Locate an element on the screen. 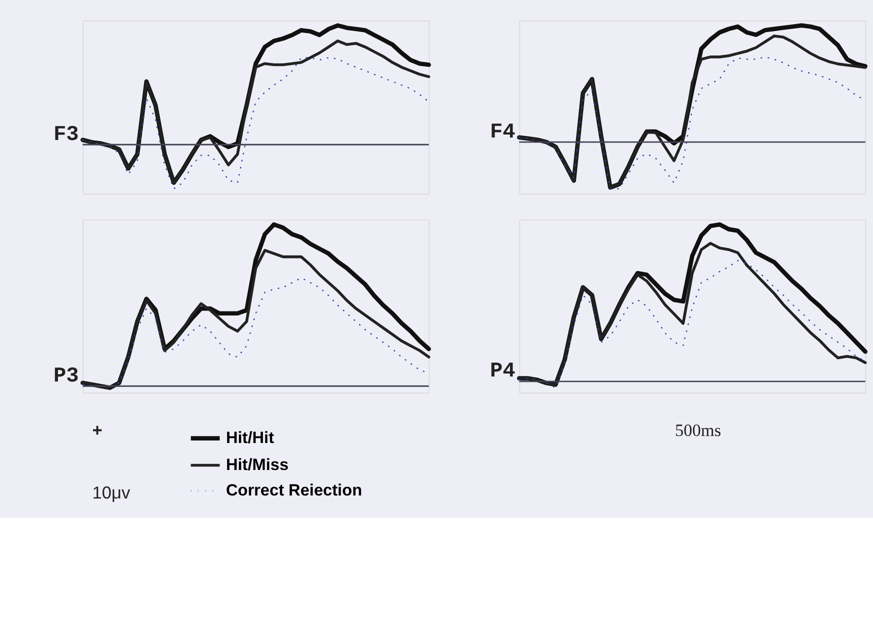  text: P3 is located at coordinates (66, 376).